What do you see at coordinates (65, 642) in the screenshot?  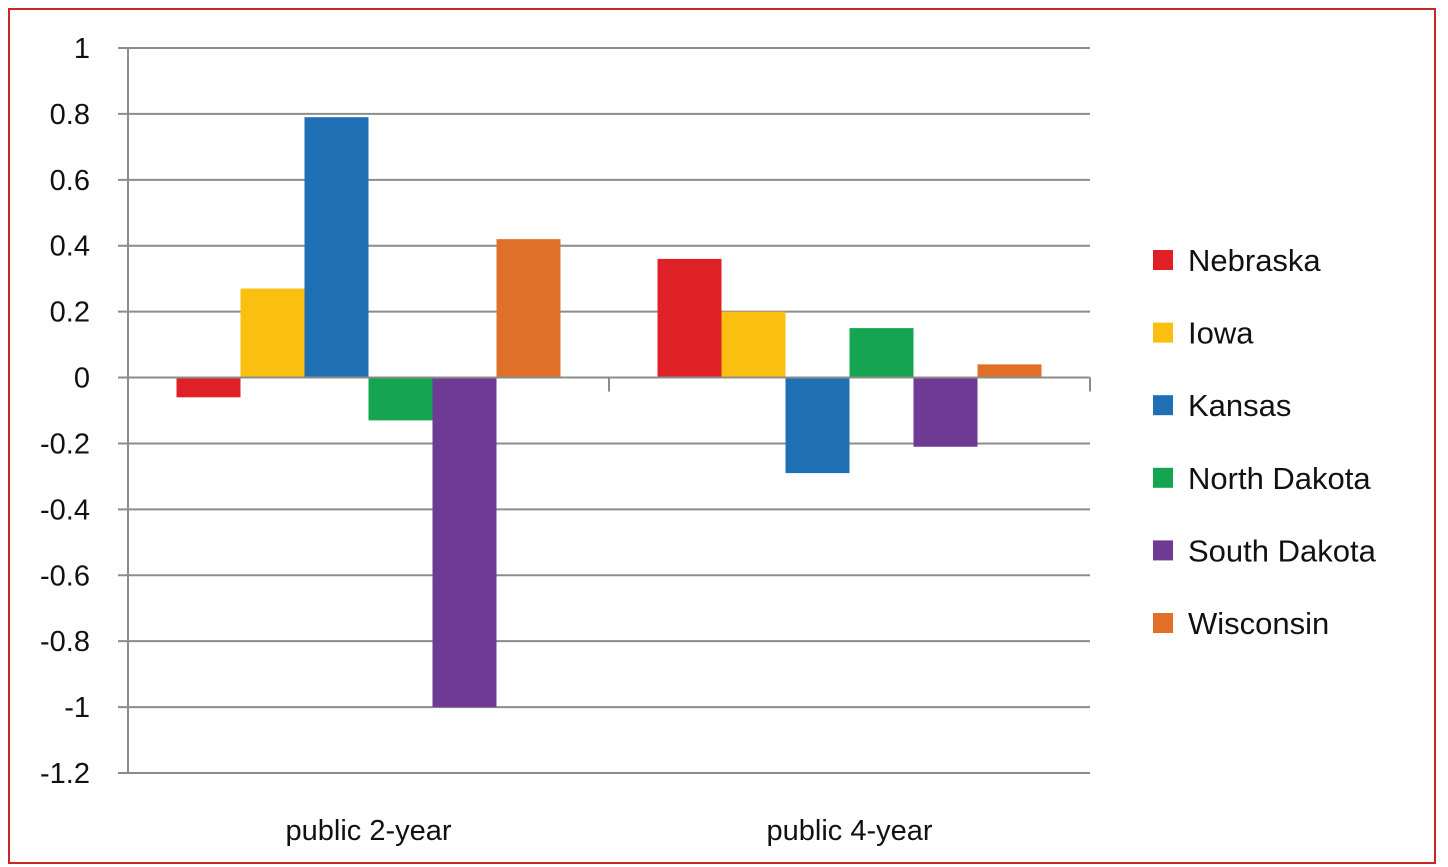 I see `y-tick-label: -0.8` at bounding box center [65, 642].